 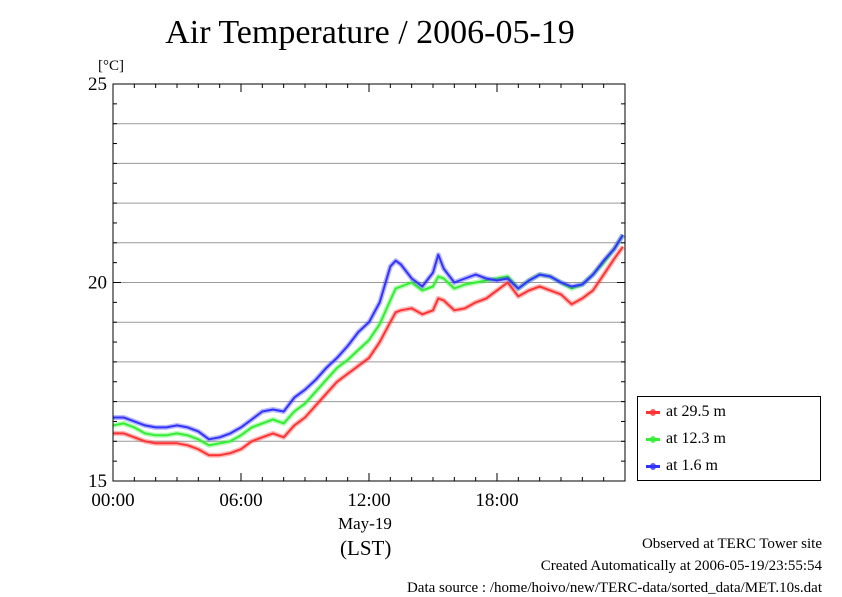 I want to click on legend-swatch-blue-icon, so click(x=653, y=466).